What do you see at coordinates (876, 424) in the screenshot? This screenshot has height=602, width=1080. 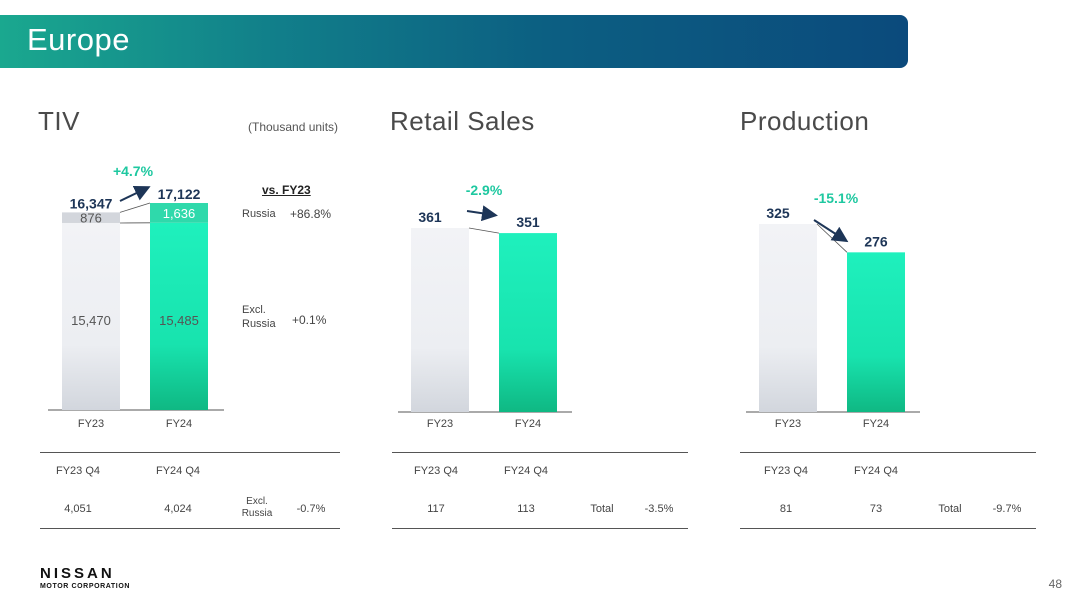 I see `production-xtick-fy24: FY24` at bounding box center [876, 424].